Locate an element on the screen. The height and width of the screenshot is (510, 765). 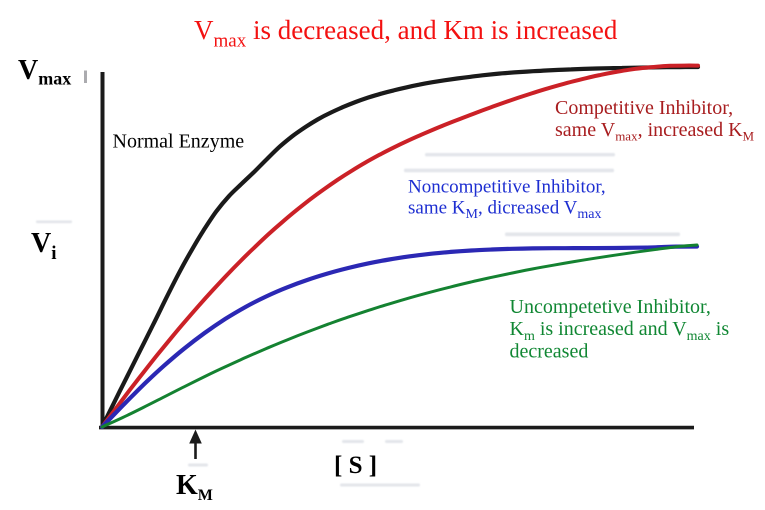
svg-text: decreased is located at coordinates (549, 352).